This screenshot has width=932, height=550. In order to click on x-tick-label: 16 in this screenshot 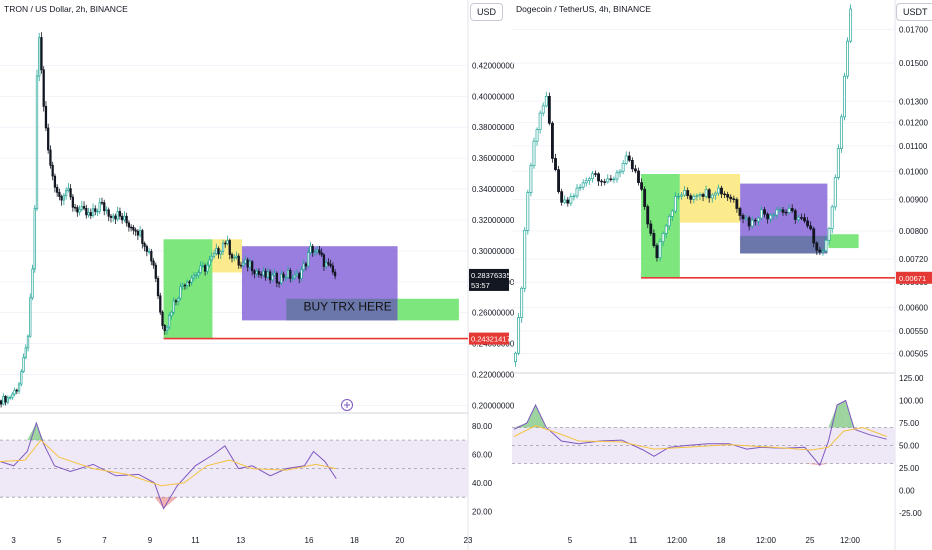, I will do `click(309, 540)`.